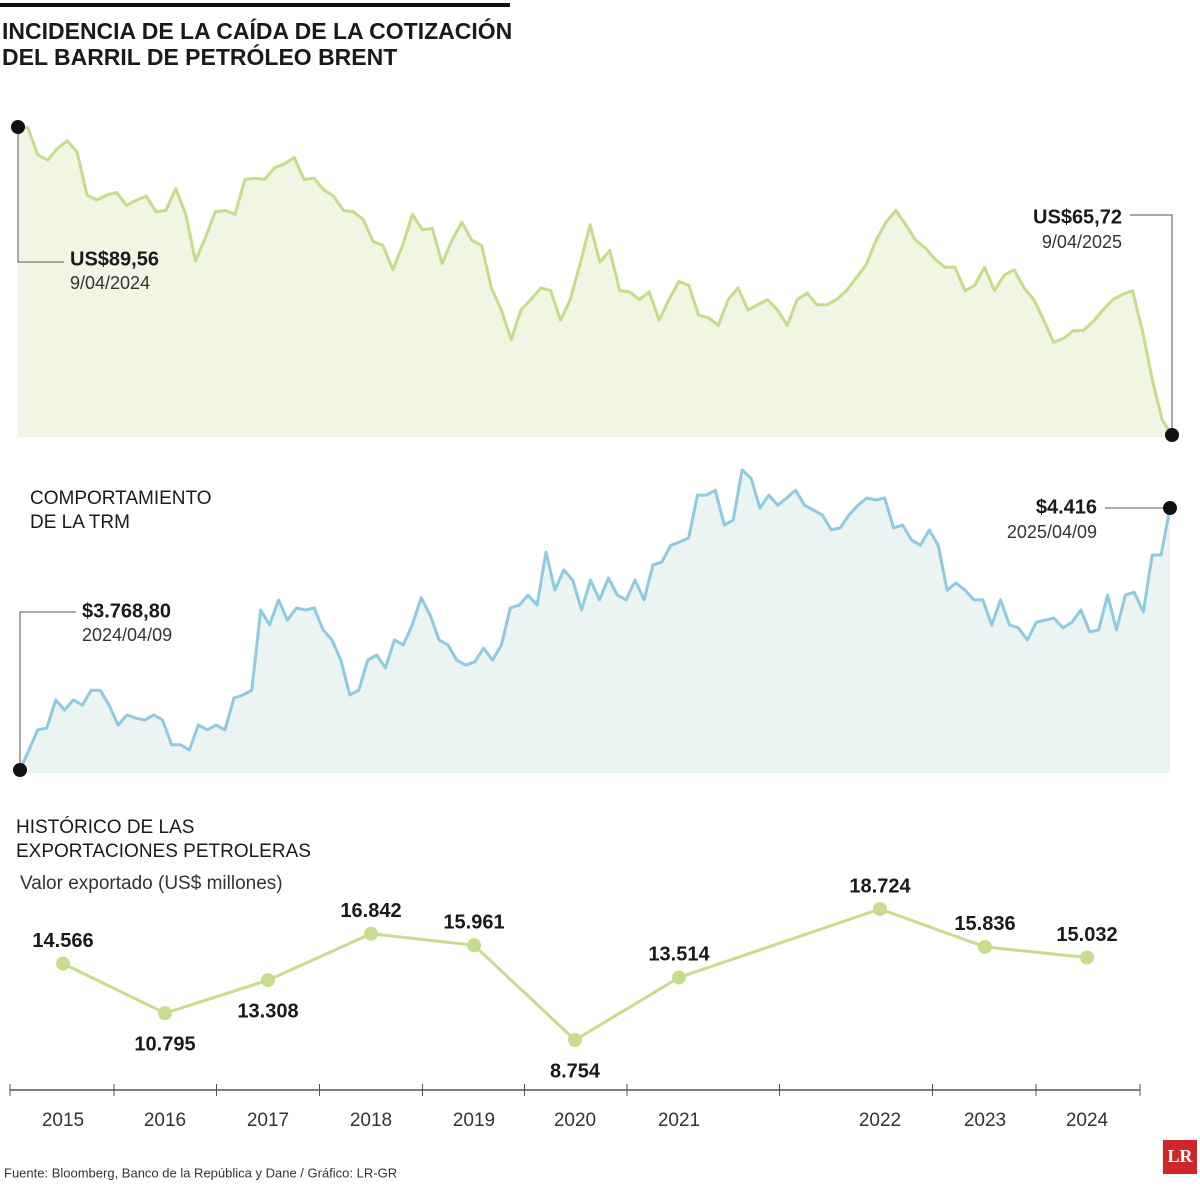  Describe the element at coordinates (62, 941) in the screenshot. I see `value-label: 14.566` at that location.